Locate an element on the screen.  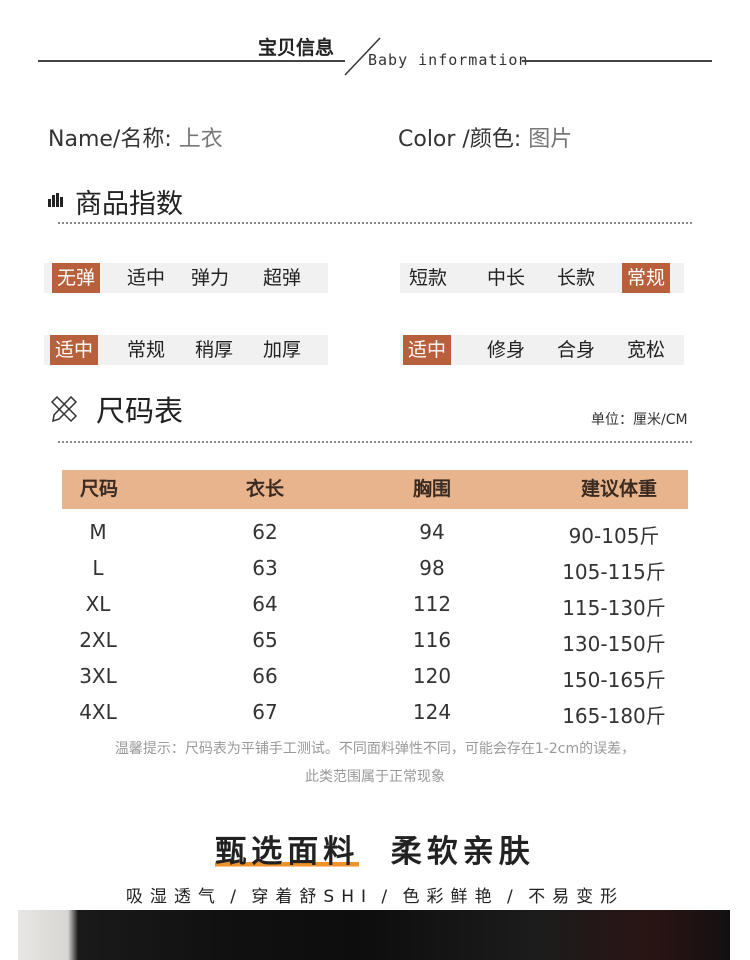
column-header: 胸围 is located at coordinates (432, 489).